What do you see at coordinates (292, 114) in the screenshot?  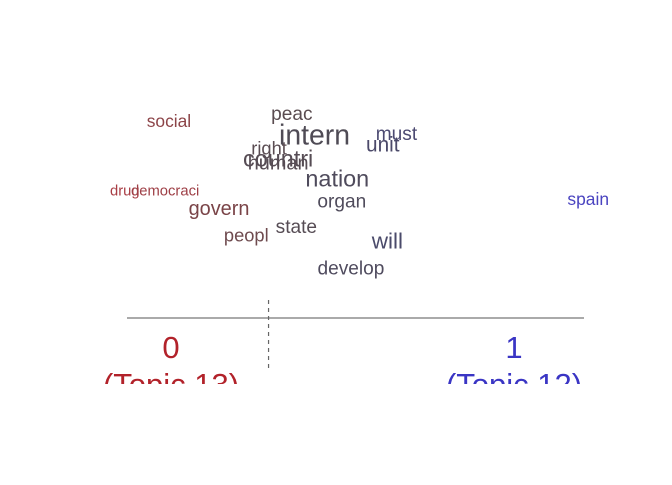 I see `word-label-peac: peac` at bounding box center [292, 114].